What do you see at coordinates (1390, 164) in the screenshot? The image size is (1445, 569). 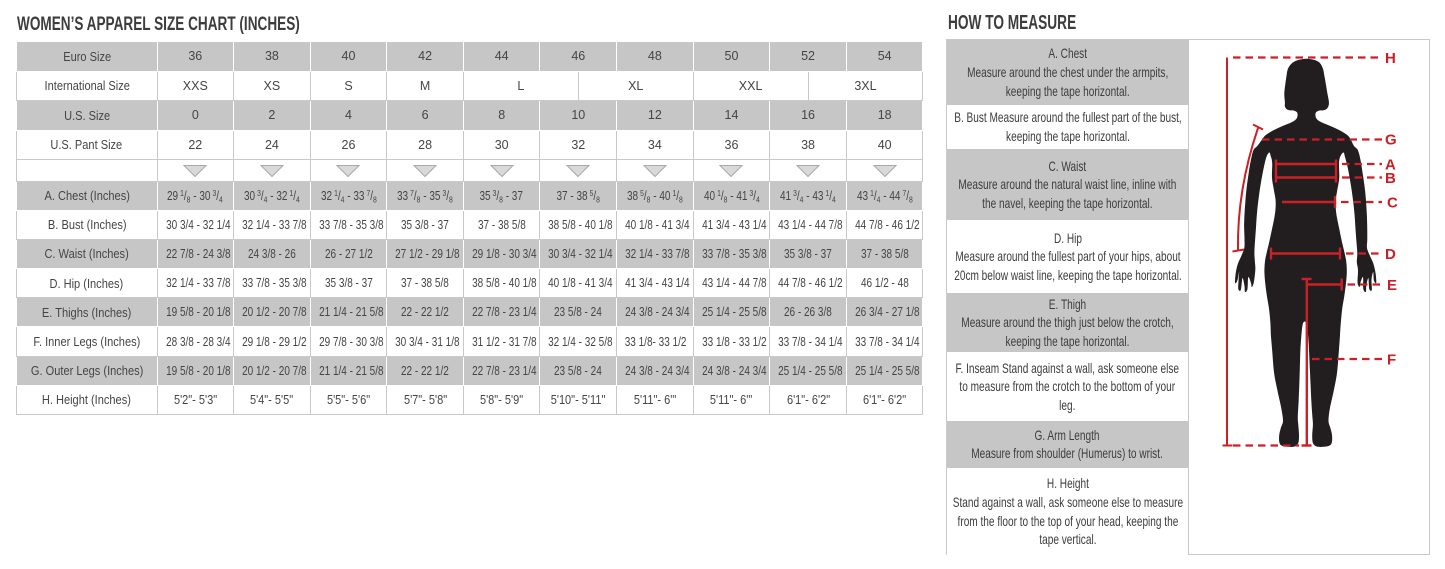 I see `svg-text: A` at bounding box center [1390, 164].